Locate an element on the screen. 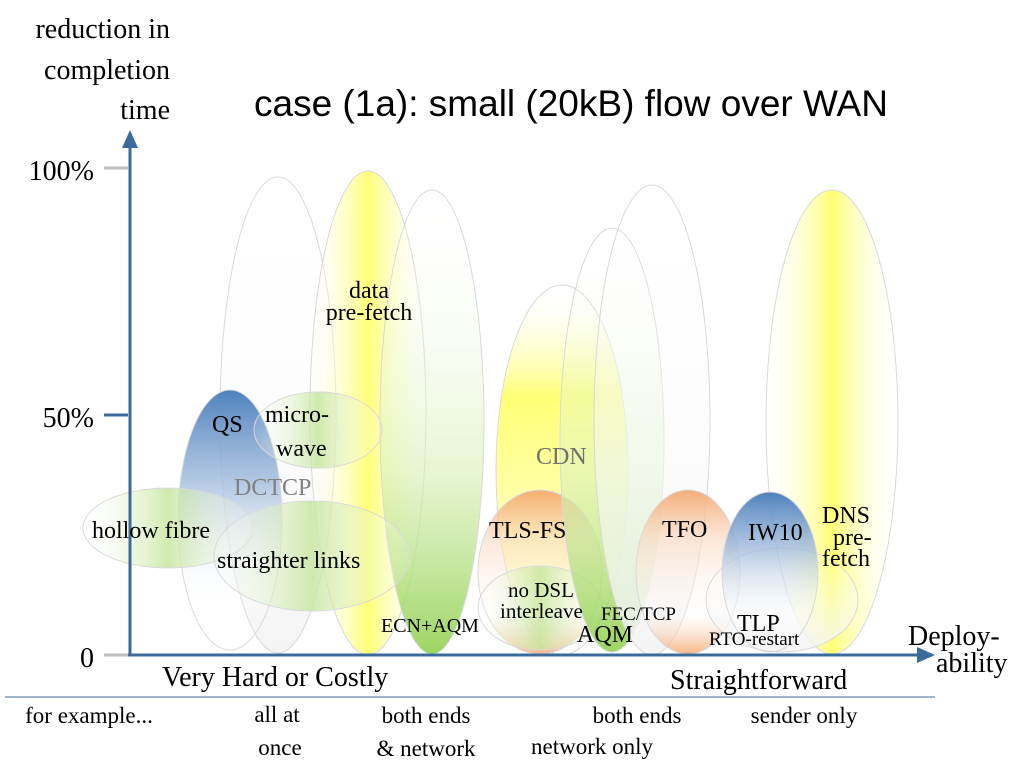 This screenshot has width=1024, height=768. bubble-straighter-links is located at coordinates (312, 556).